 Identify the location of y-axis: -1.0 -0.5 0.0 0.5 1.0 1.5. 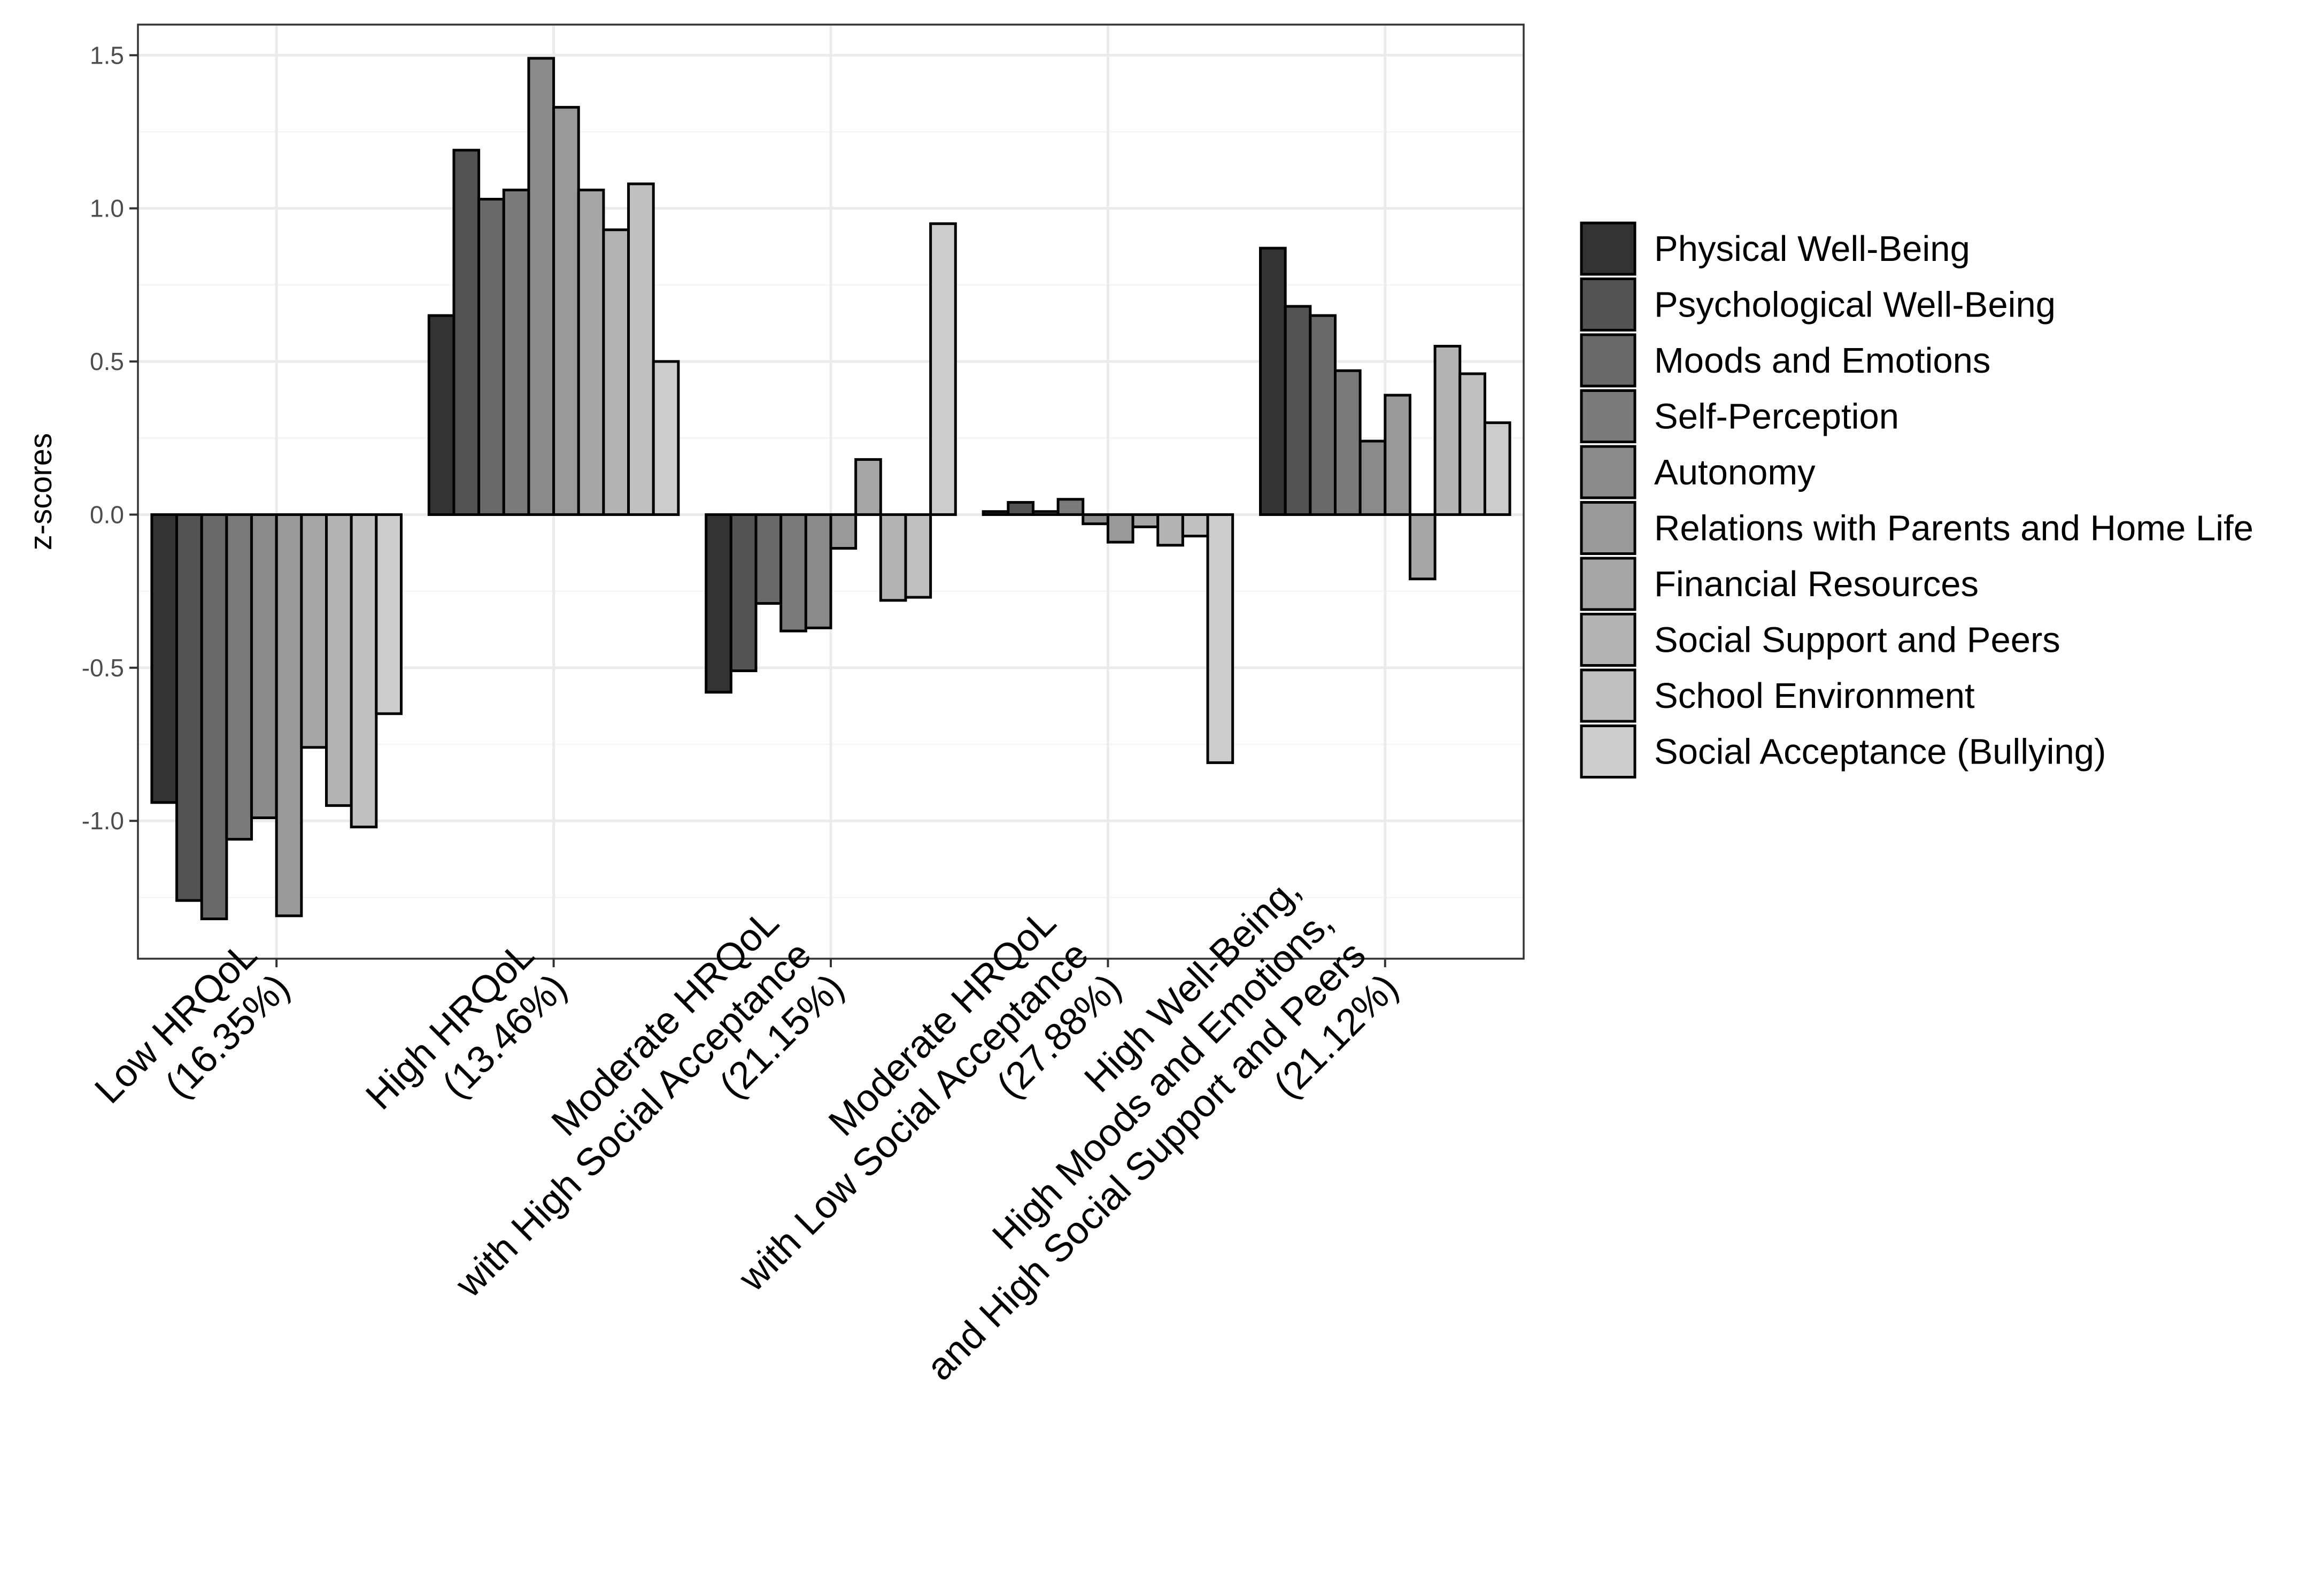
(110, 438).